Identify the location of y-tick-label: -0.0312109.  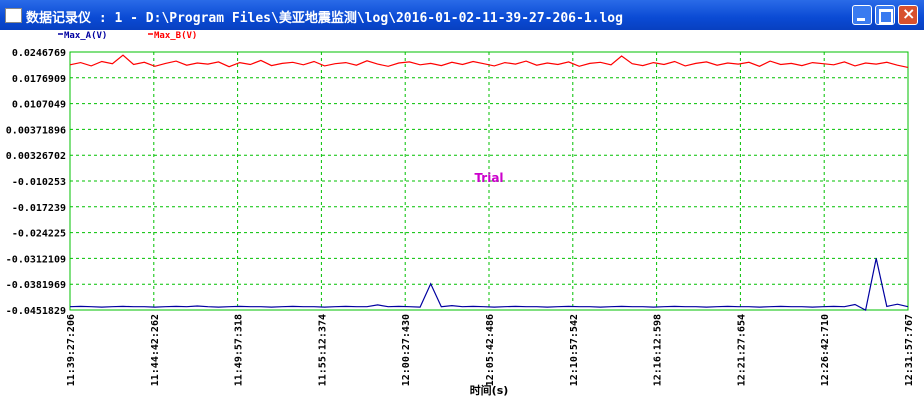
(36, 259).